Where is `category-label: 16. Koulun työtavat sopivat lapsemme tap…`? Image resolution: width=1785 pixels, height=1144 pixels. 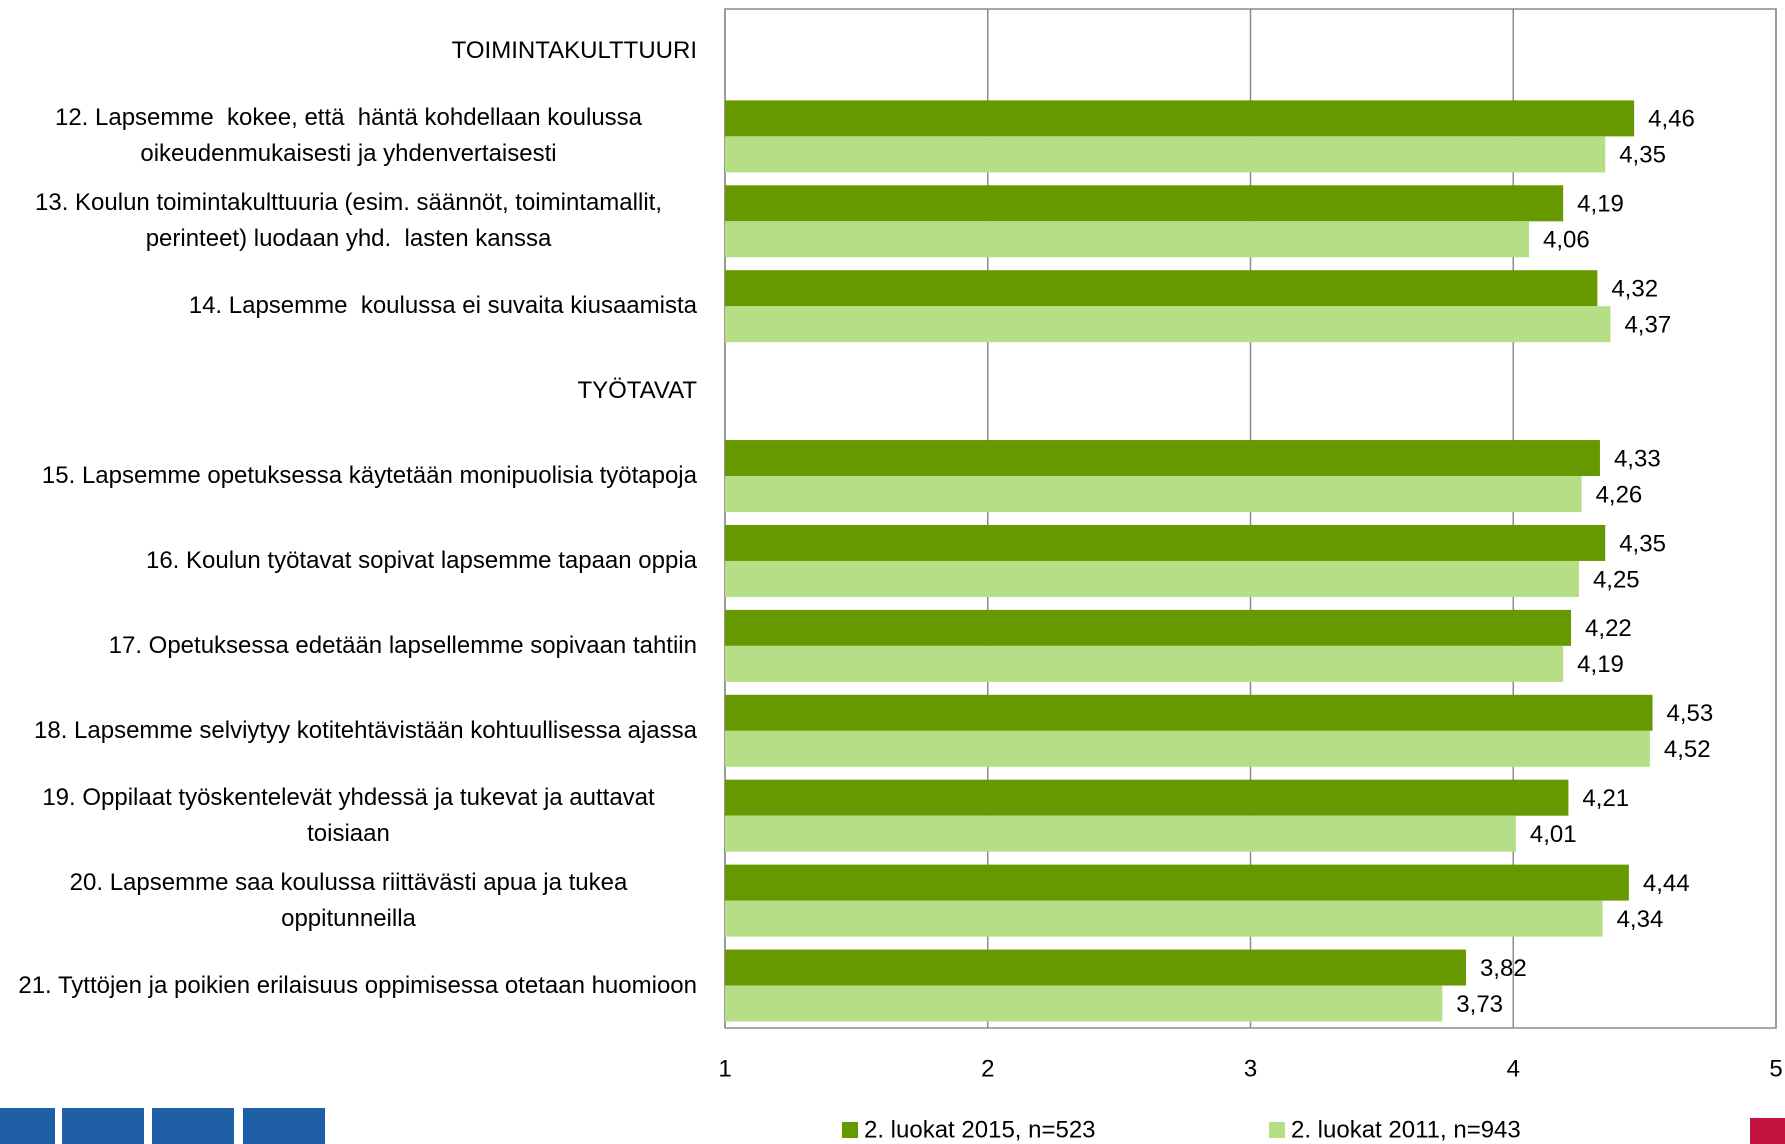 category-label: 16. Koulun työtavat sopivat lapsemme tap… is located at coordinates (421, 560).